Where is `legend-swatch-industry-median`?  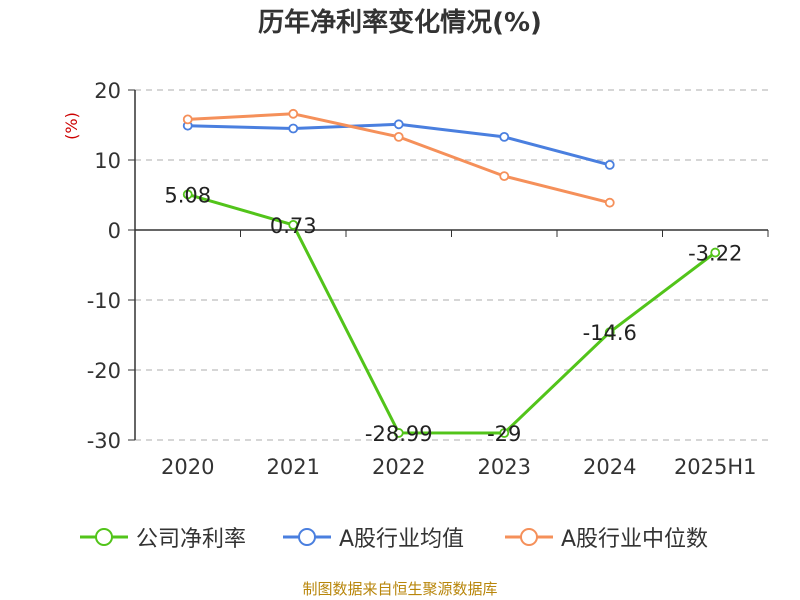 legend-swatch-industry-median is located at coordinates (529, 537).